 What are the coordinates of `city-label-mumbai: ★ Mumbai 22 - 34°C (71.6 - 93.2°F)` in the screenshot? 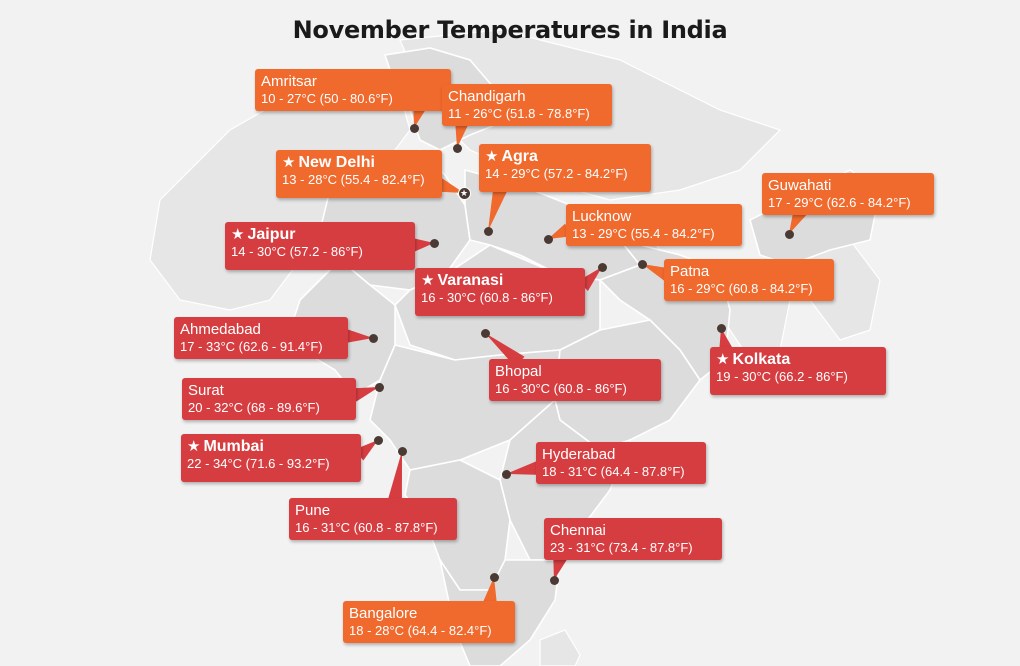 It's located at (271, 458).